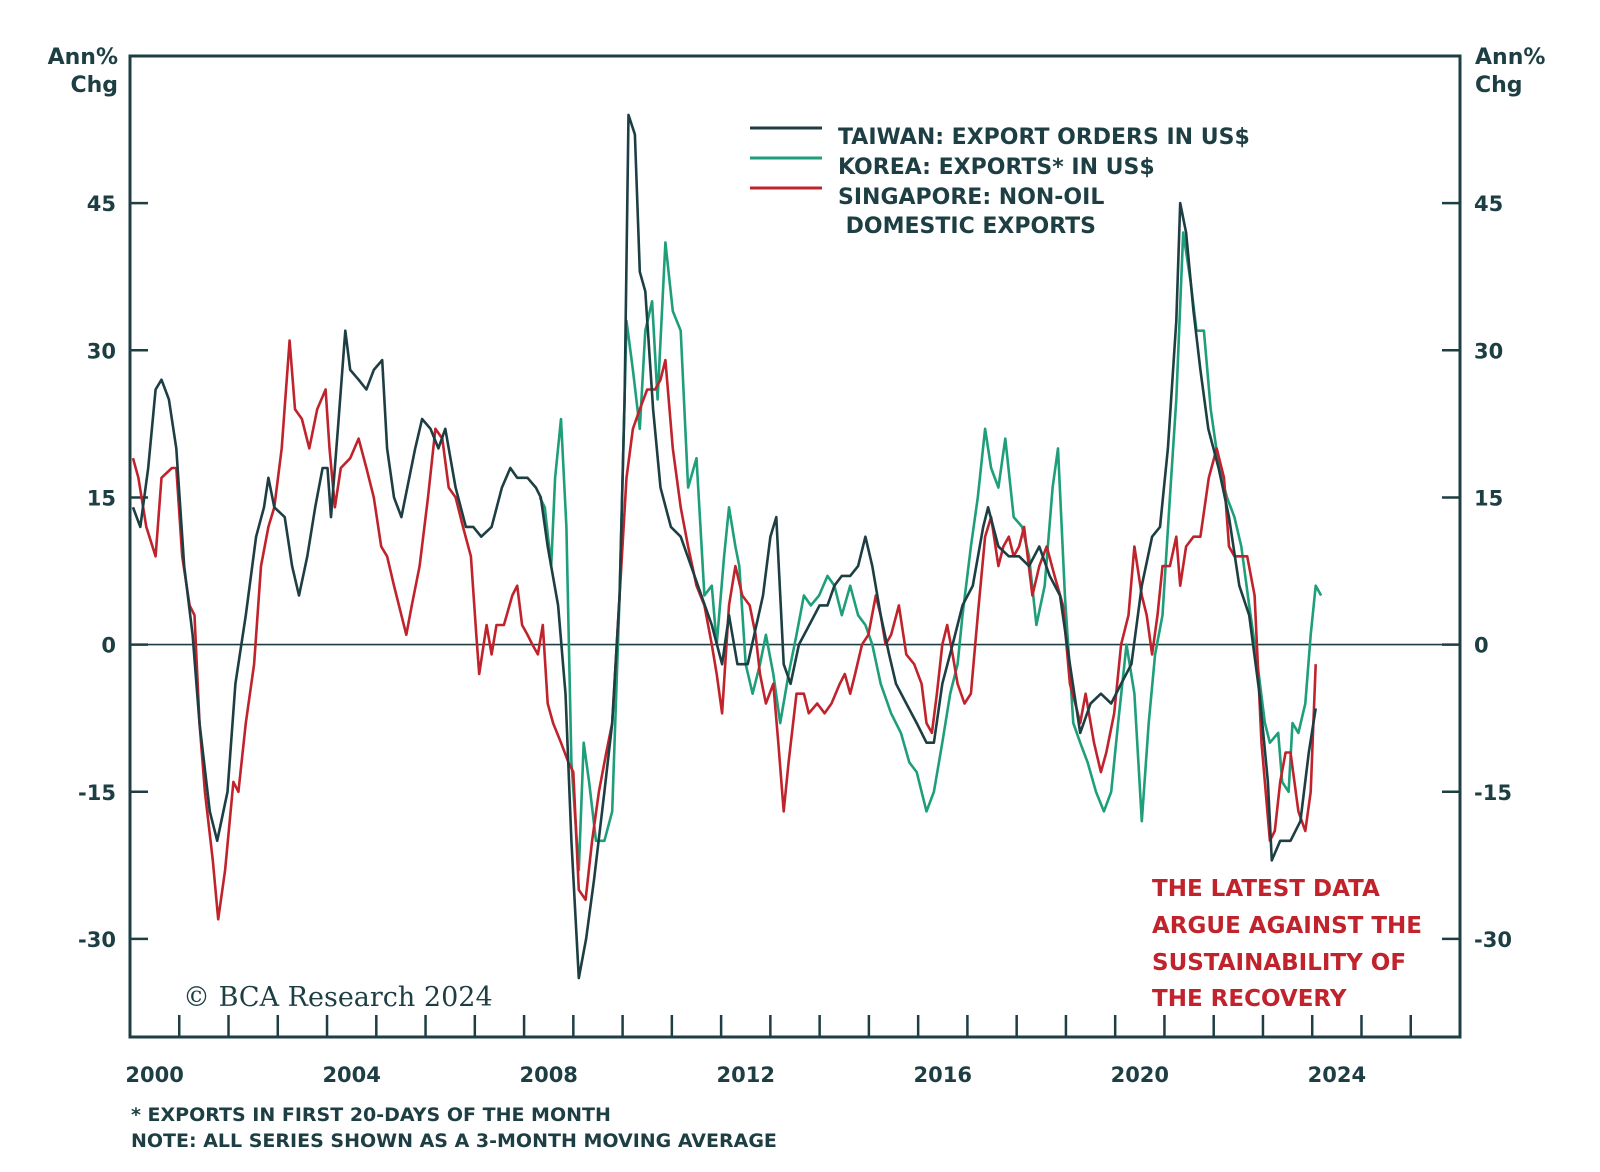  What do you see at coordinates (1493, 940) in the screenshot?
I see `y-tick-label-right: -30` at bounding box center [1493, 940].